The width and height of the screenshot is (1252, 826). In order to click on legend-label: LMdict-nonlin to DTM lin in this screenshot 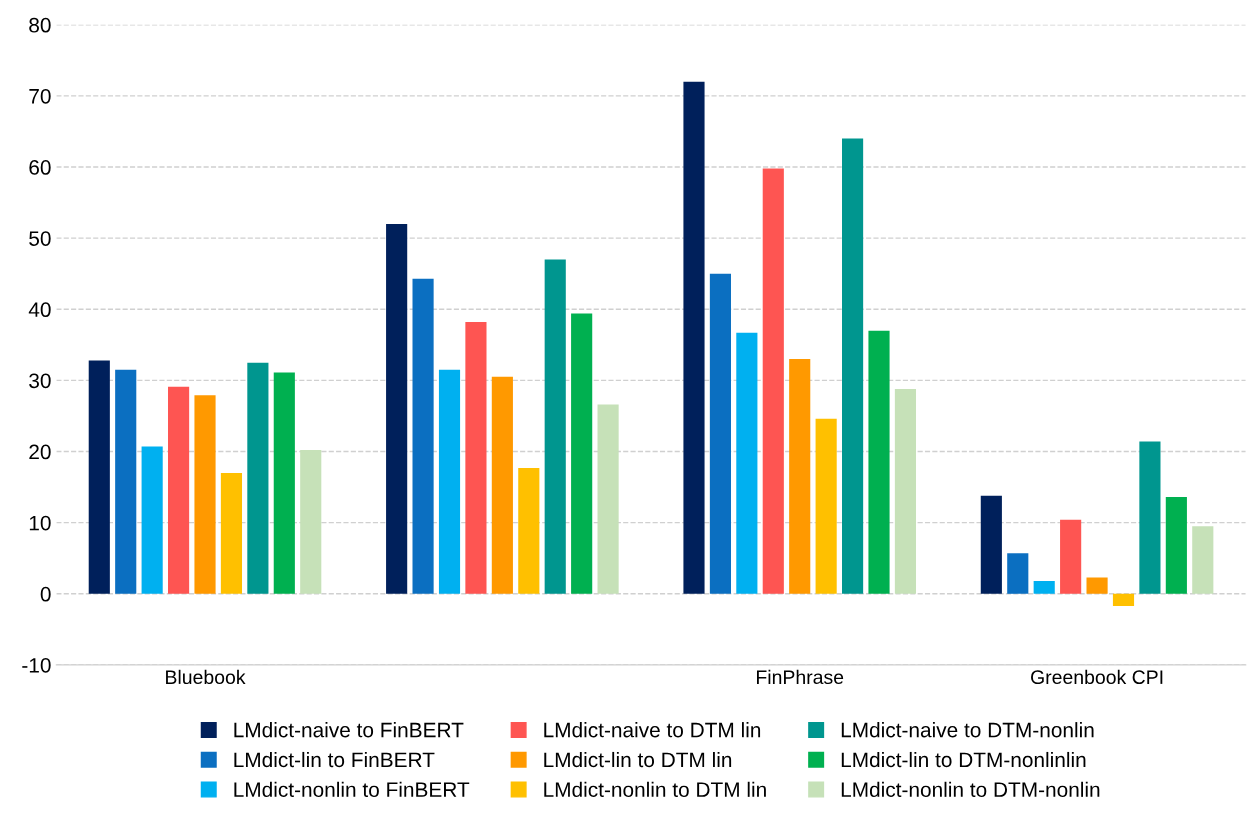, I will do `click(655, 789)`.